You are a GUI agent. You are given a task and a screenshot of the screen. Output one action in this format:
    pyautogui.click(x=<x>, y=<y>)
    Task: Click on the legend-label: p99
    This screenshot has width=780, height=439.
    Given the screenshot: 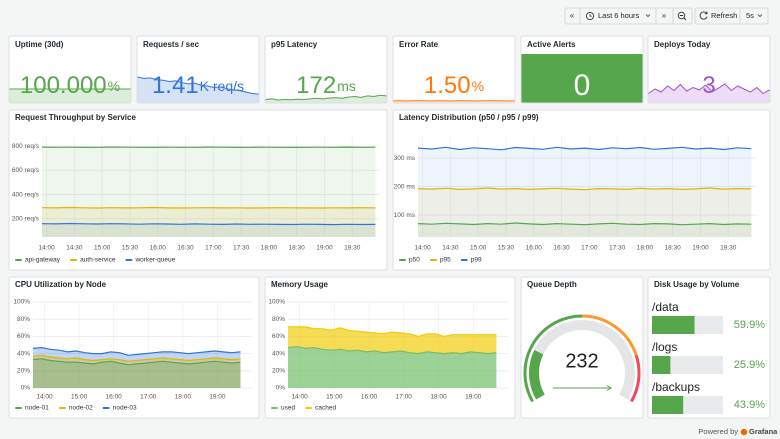 What is the action you would take?
    pyautogui.click(x=476, y=260)
    